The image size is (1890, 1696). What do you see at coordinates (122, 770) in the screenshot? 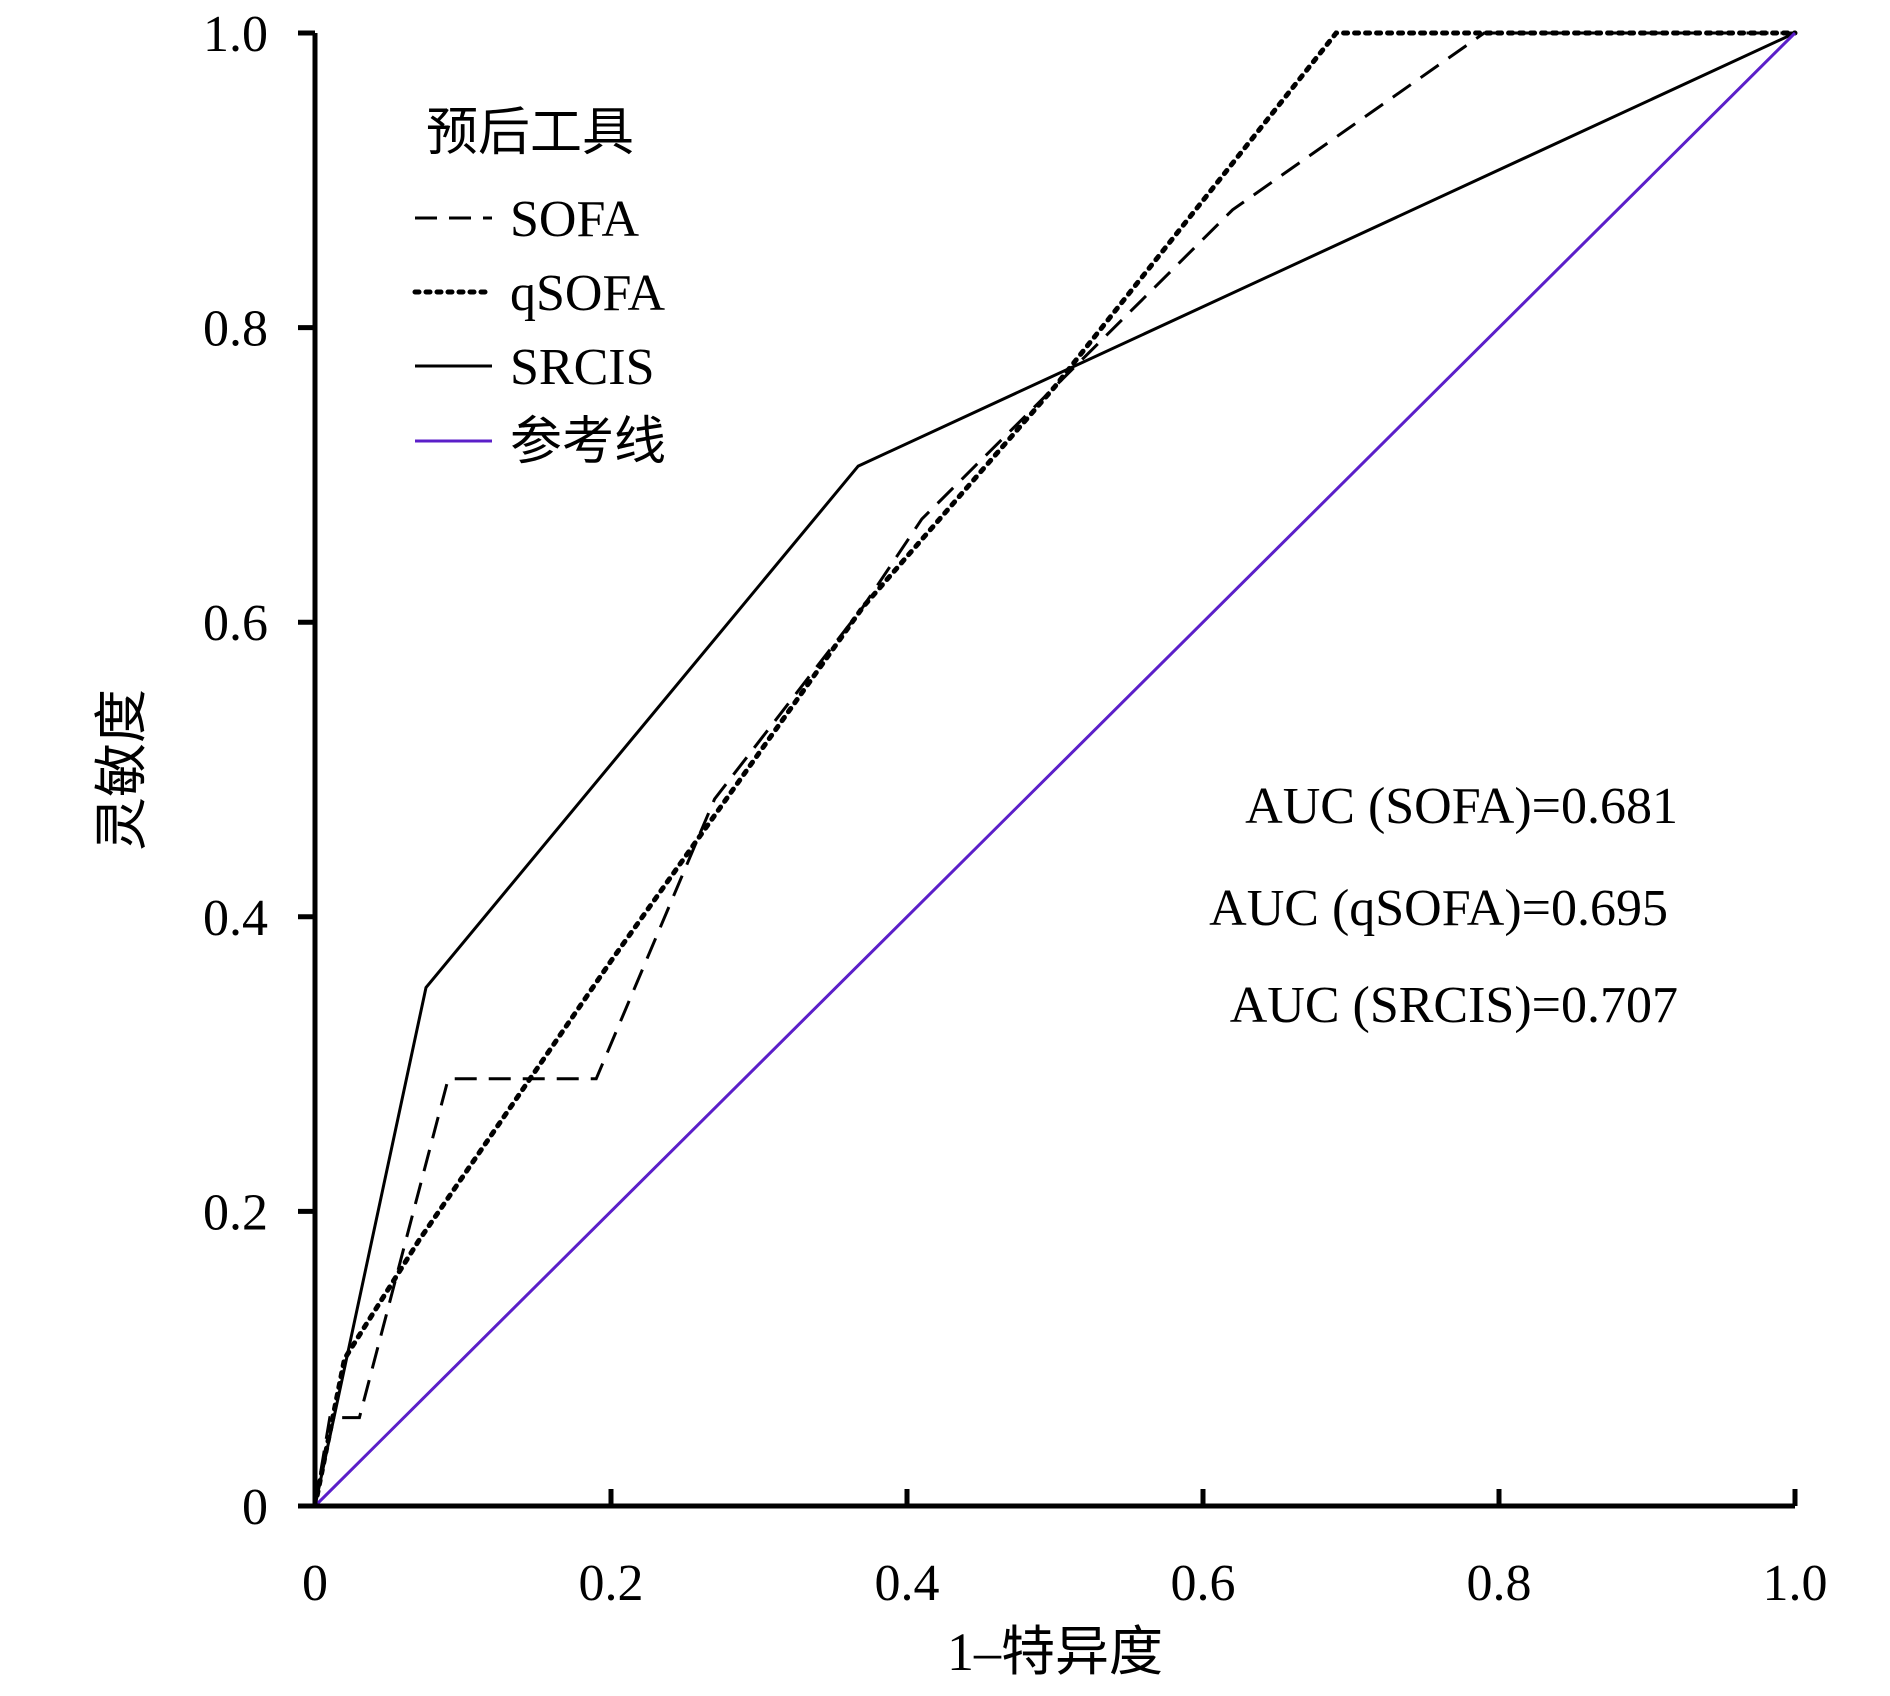
I see `y-axis-title: 灵敏度` at bounding box center [122, 770].